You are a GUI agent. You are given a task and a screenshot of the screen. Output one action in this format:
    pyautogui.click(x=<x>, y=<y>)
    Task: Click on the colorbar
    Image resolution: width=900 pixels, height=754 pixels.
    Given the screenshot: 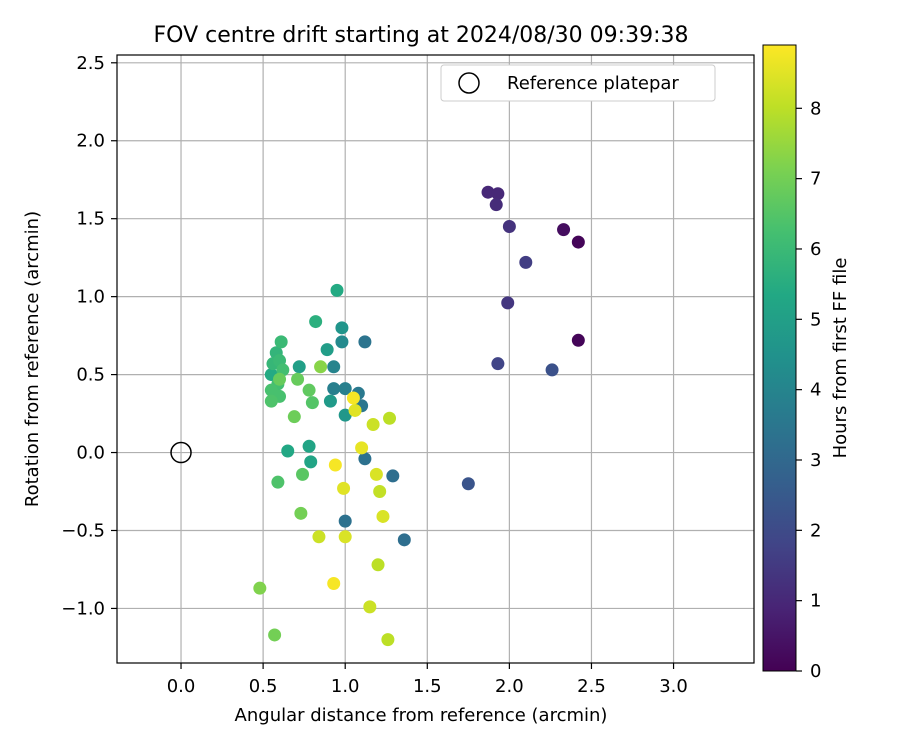 What is the action you would take?
    pyautogui.click(x=779, y=358)
    